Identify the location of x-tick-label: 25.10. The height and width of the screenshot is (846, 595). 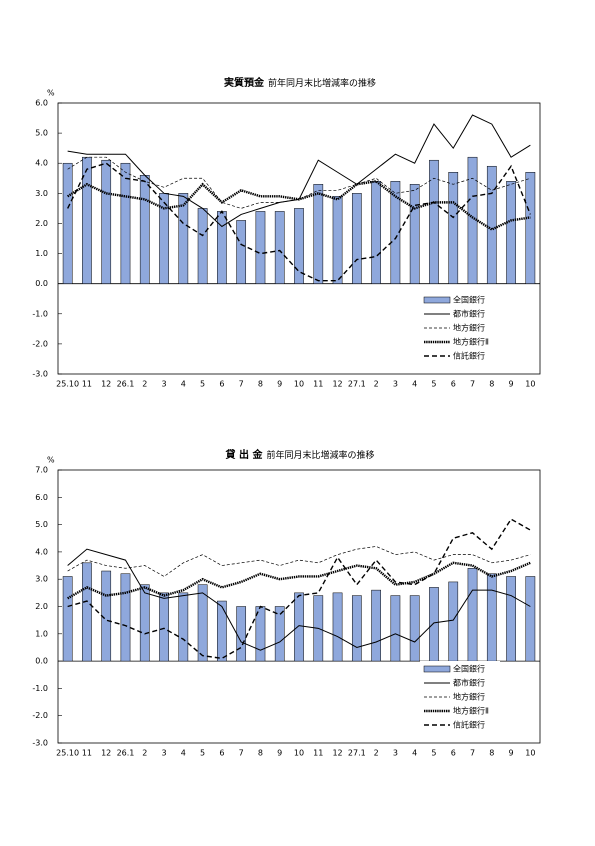
(67, 753).